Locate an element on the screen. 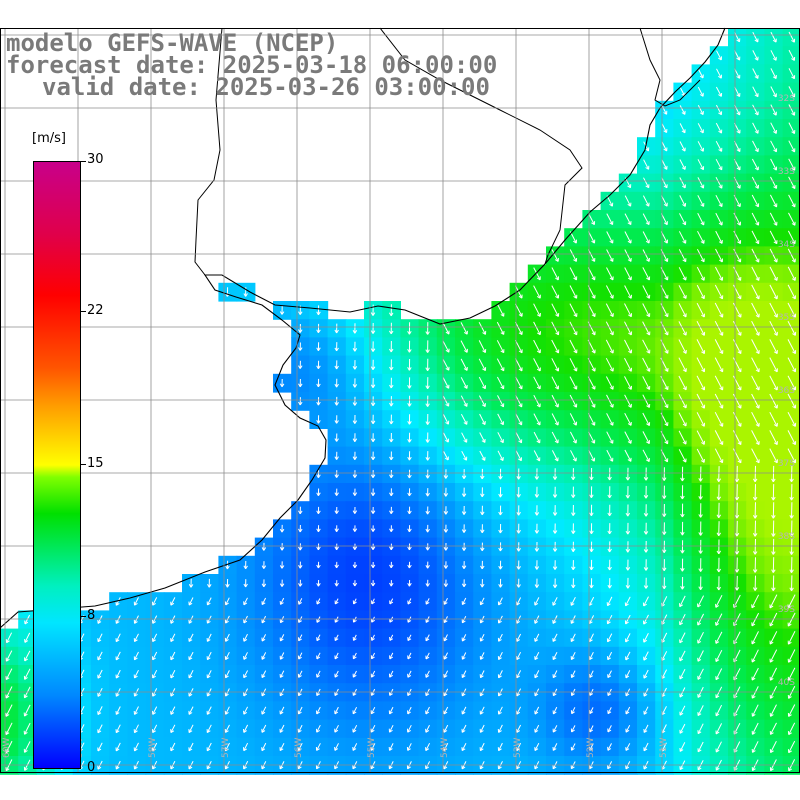 The image size is (800, 800). colorbar-tick-label: 8 is located at coordinates (91, 615).